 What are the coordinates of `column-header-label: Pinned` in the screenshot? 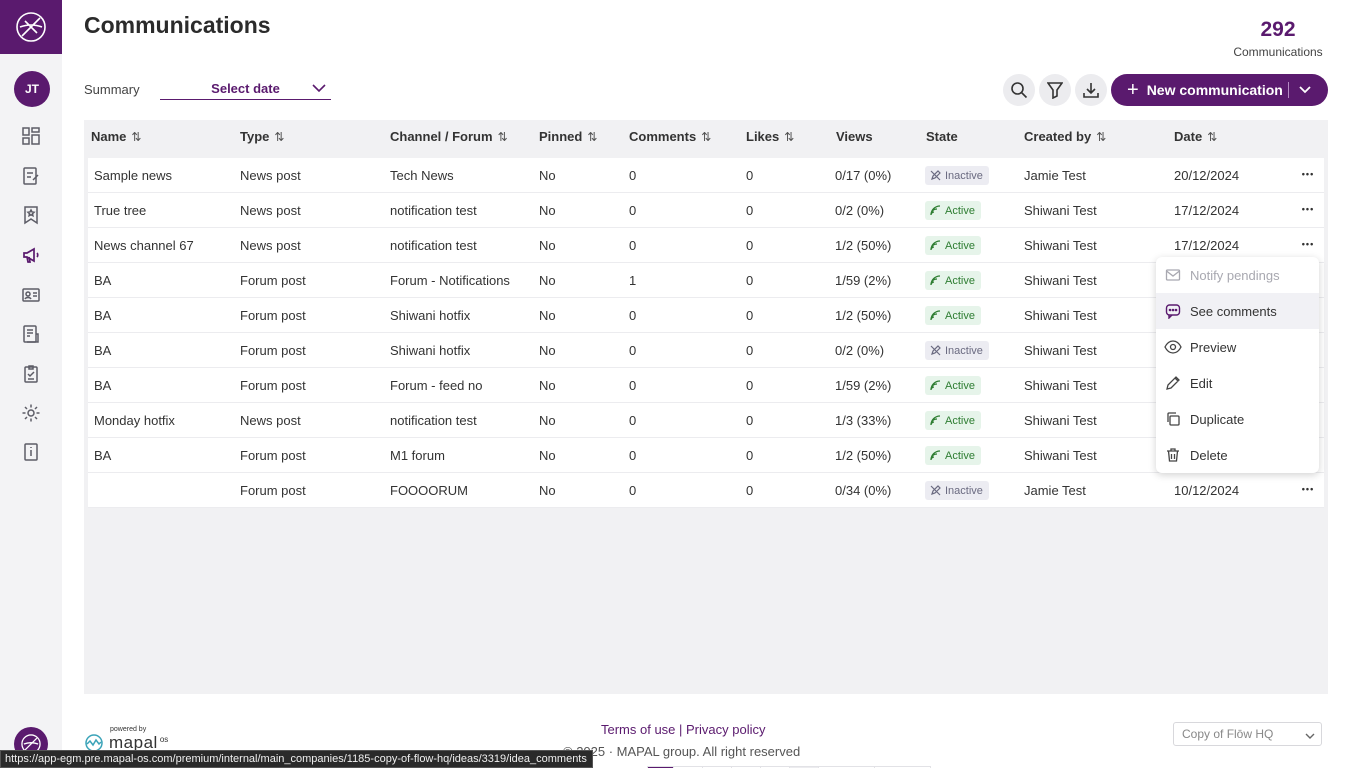 It's located at (561, 136).